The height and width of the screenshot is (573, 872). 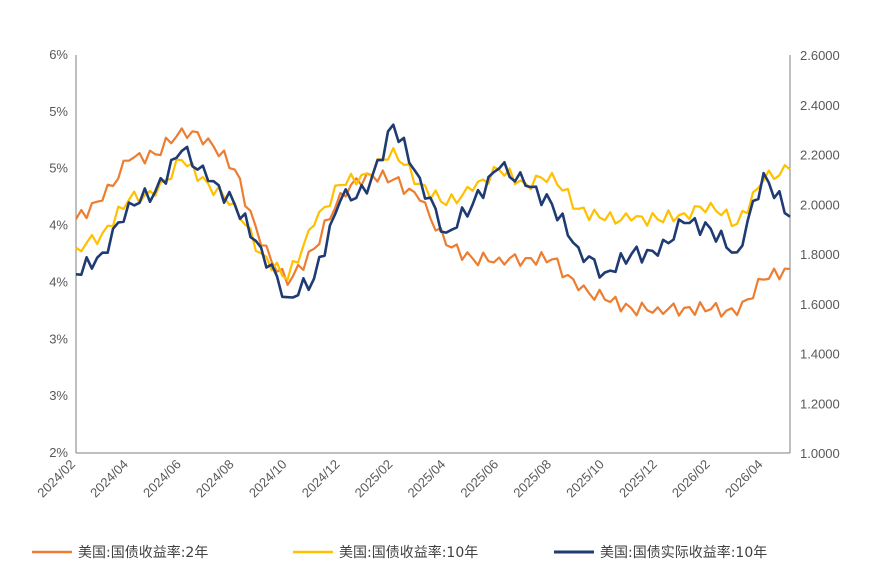 I want to click on right-tick-label: 1.2000, so click(x=820, y=403).